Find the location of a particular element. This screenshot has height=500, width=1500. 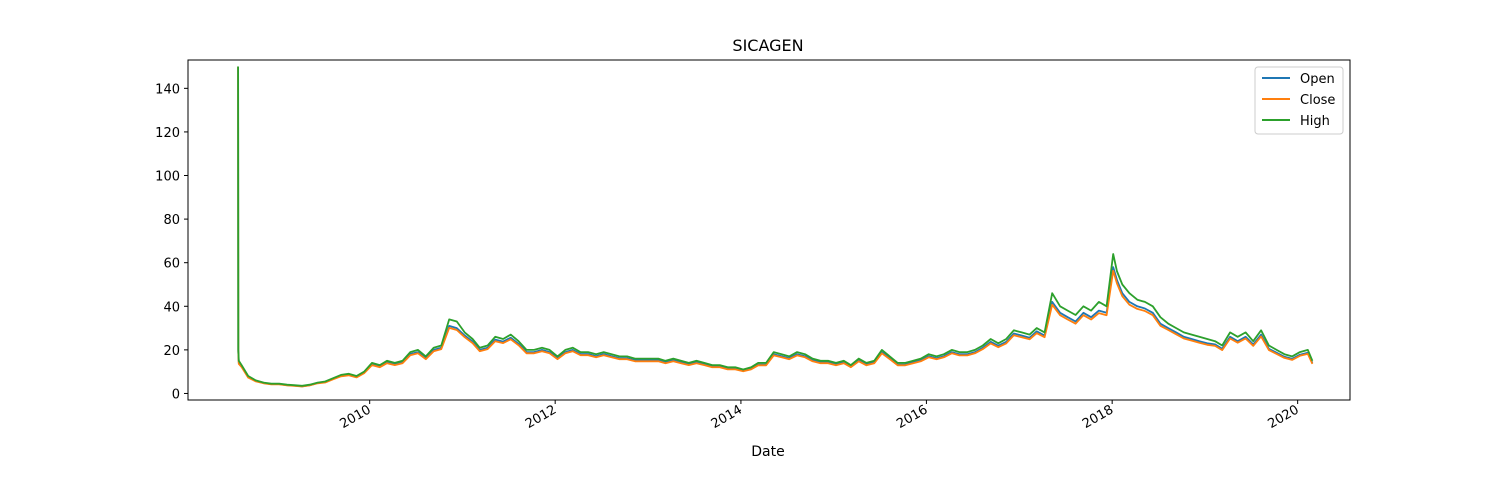

y-tick-label: 40 is located at coordinates (171, 307).